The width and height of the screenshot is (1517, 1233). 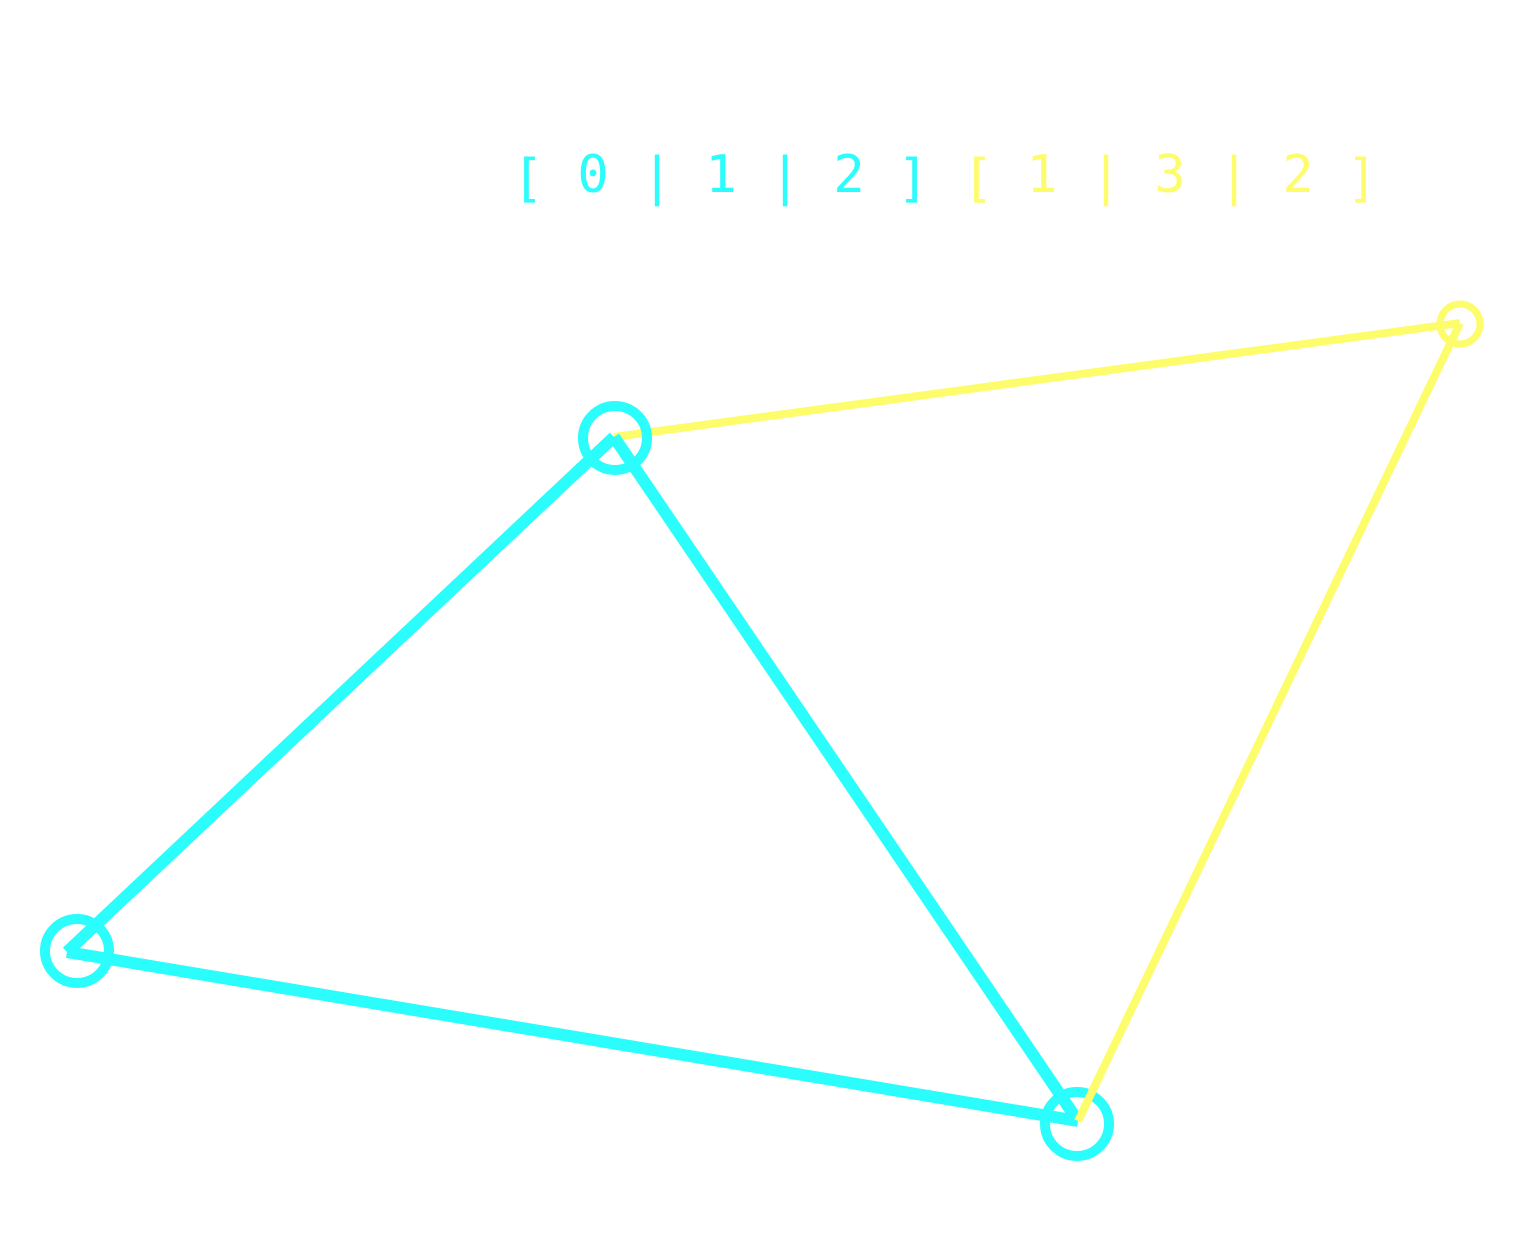 What do you see at coordinates (615, 438) in the screenshot?
I see `vertex-1-marker` at bounding box center [615, 438].